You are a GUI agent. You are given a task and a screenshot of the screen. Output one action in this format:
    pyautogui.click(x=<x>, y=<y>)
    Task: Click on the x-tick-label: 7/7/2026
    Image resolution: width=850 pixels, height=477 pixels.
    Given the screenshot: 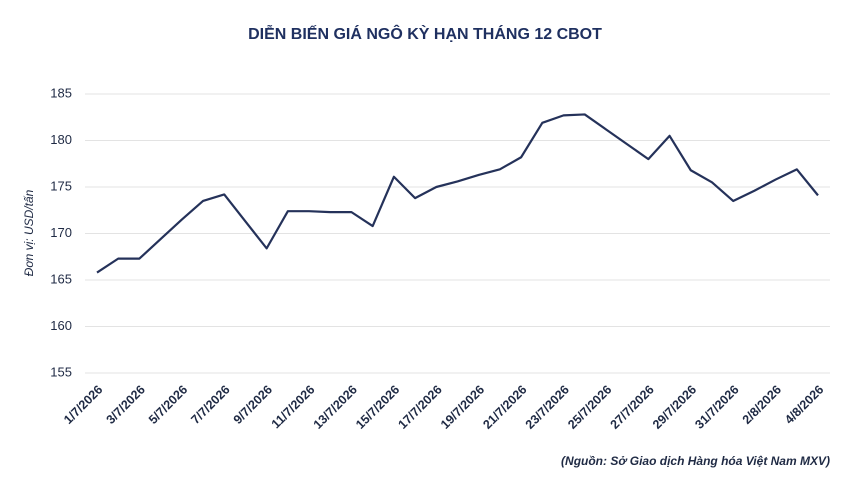 What is the action you would take?
    pyautogui.click(x=210, y=405)
    